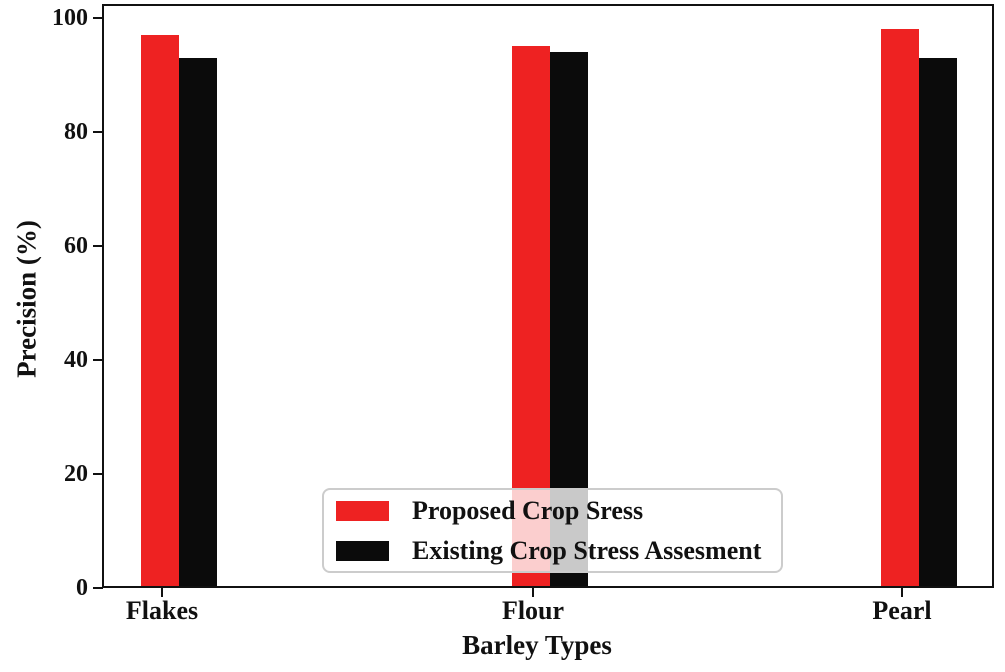 This screenshot has height=672, width=1005. I want to click on legend-swatch-existing, so click(362, 551).